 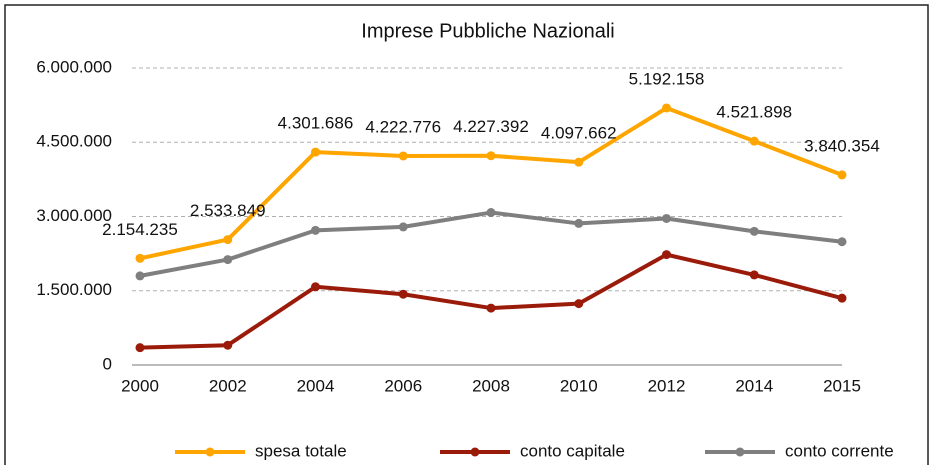 I want to click on legend-label: conto capitale, so click(x=572, y=450).